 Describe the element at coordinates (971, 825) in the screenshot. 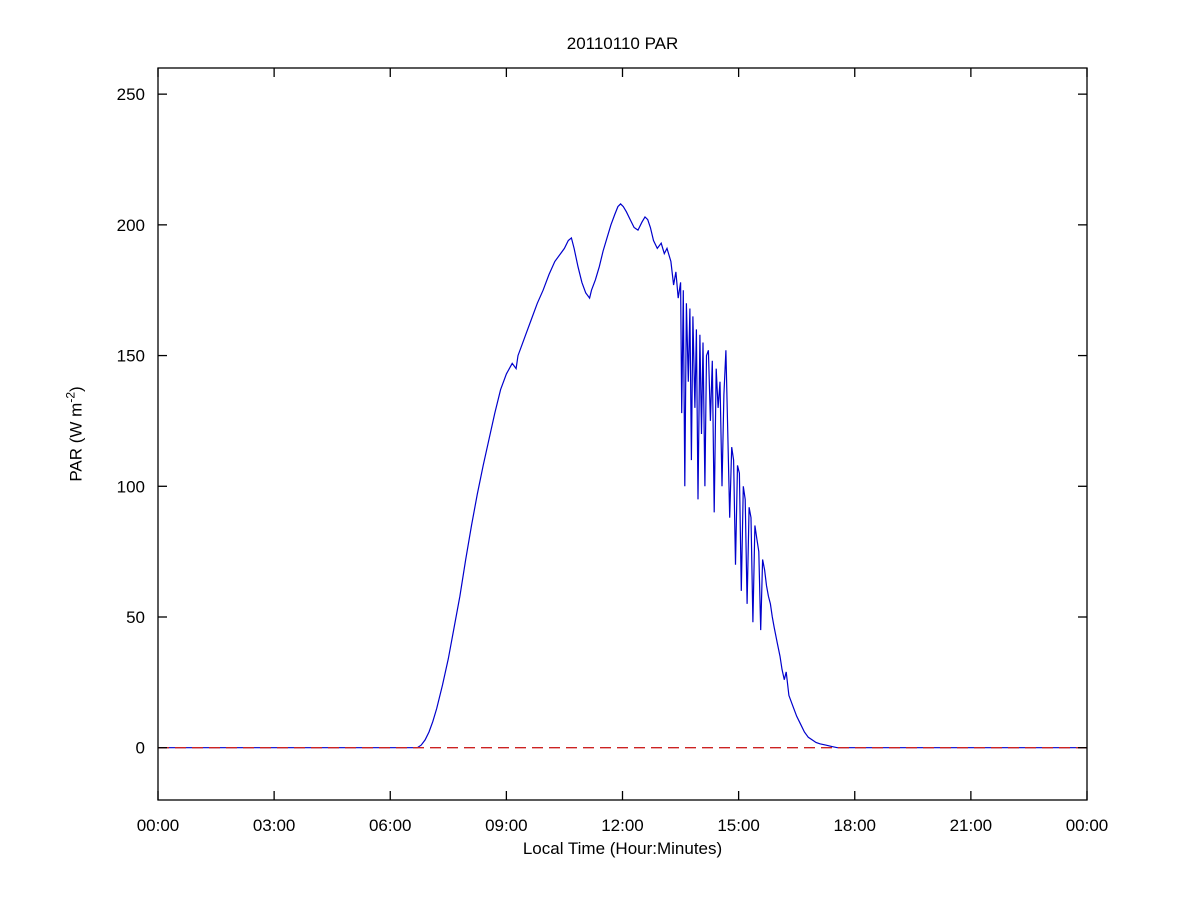

I see `x-tick-label: 21:00` at that location.